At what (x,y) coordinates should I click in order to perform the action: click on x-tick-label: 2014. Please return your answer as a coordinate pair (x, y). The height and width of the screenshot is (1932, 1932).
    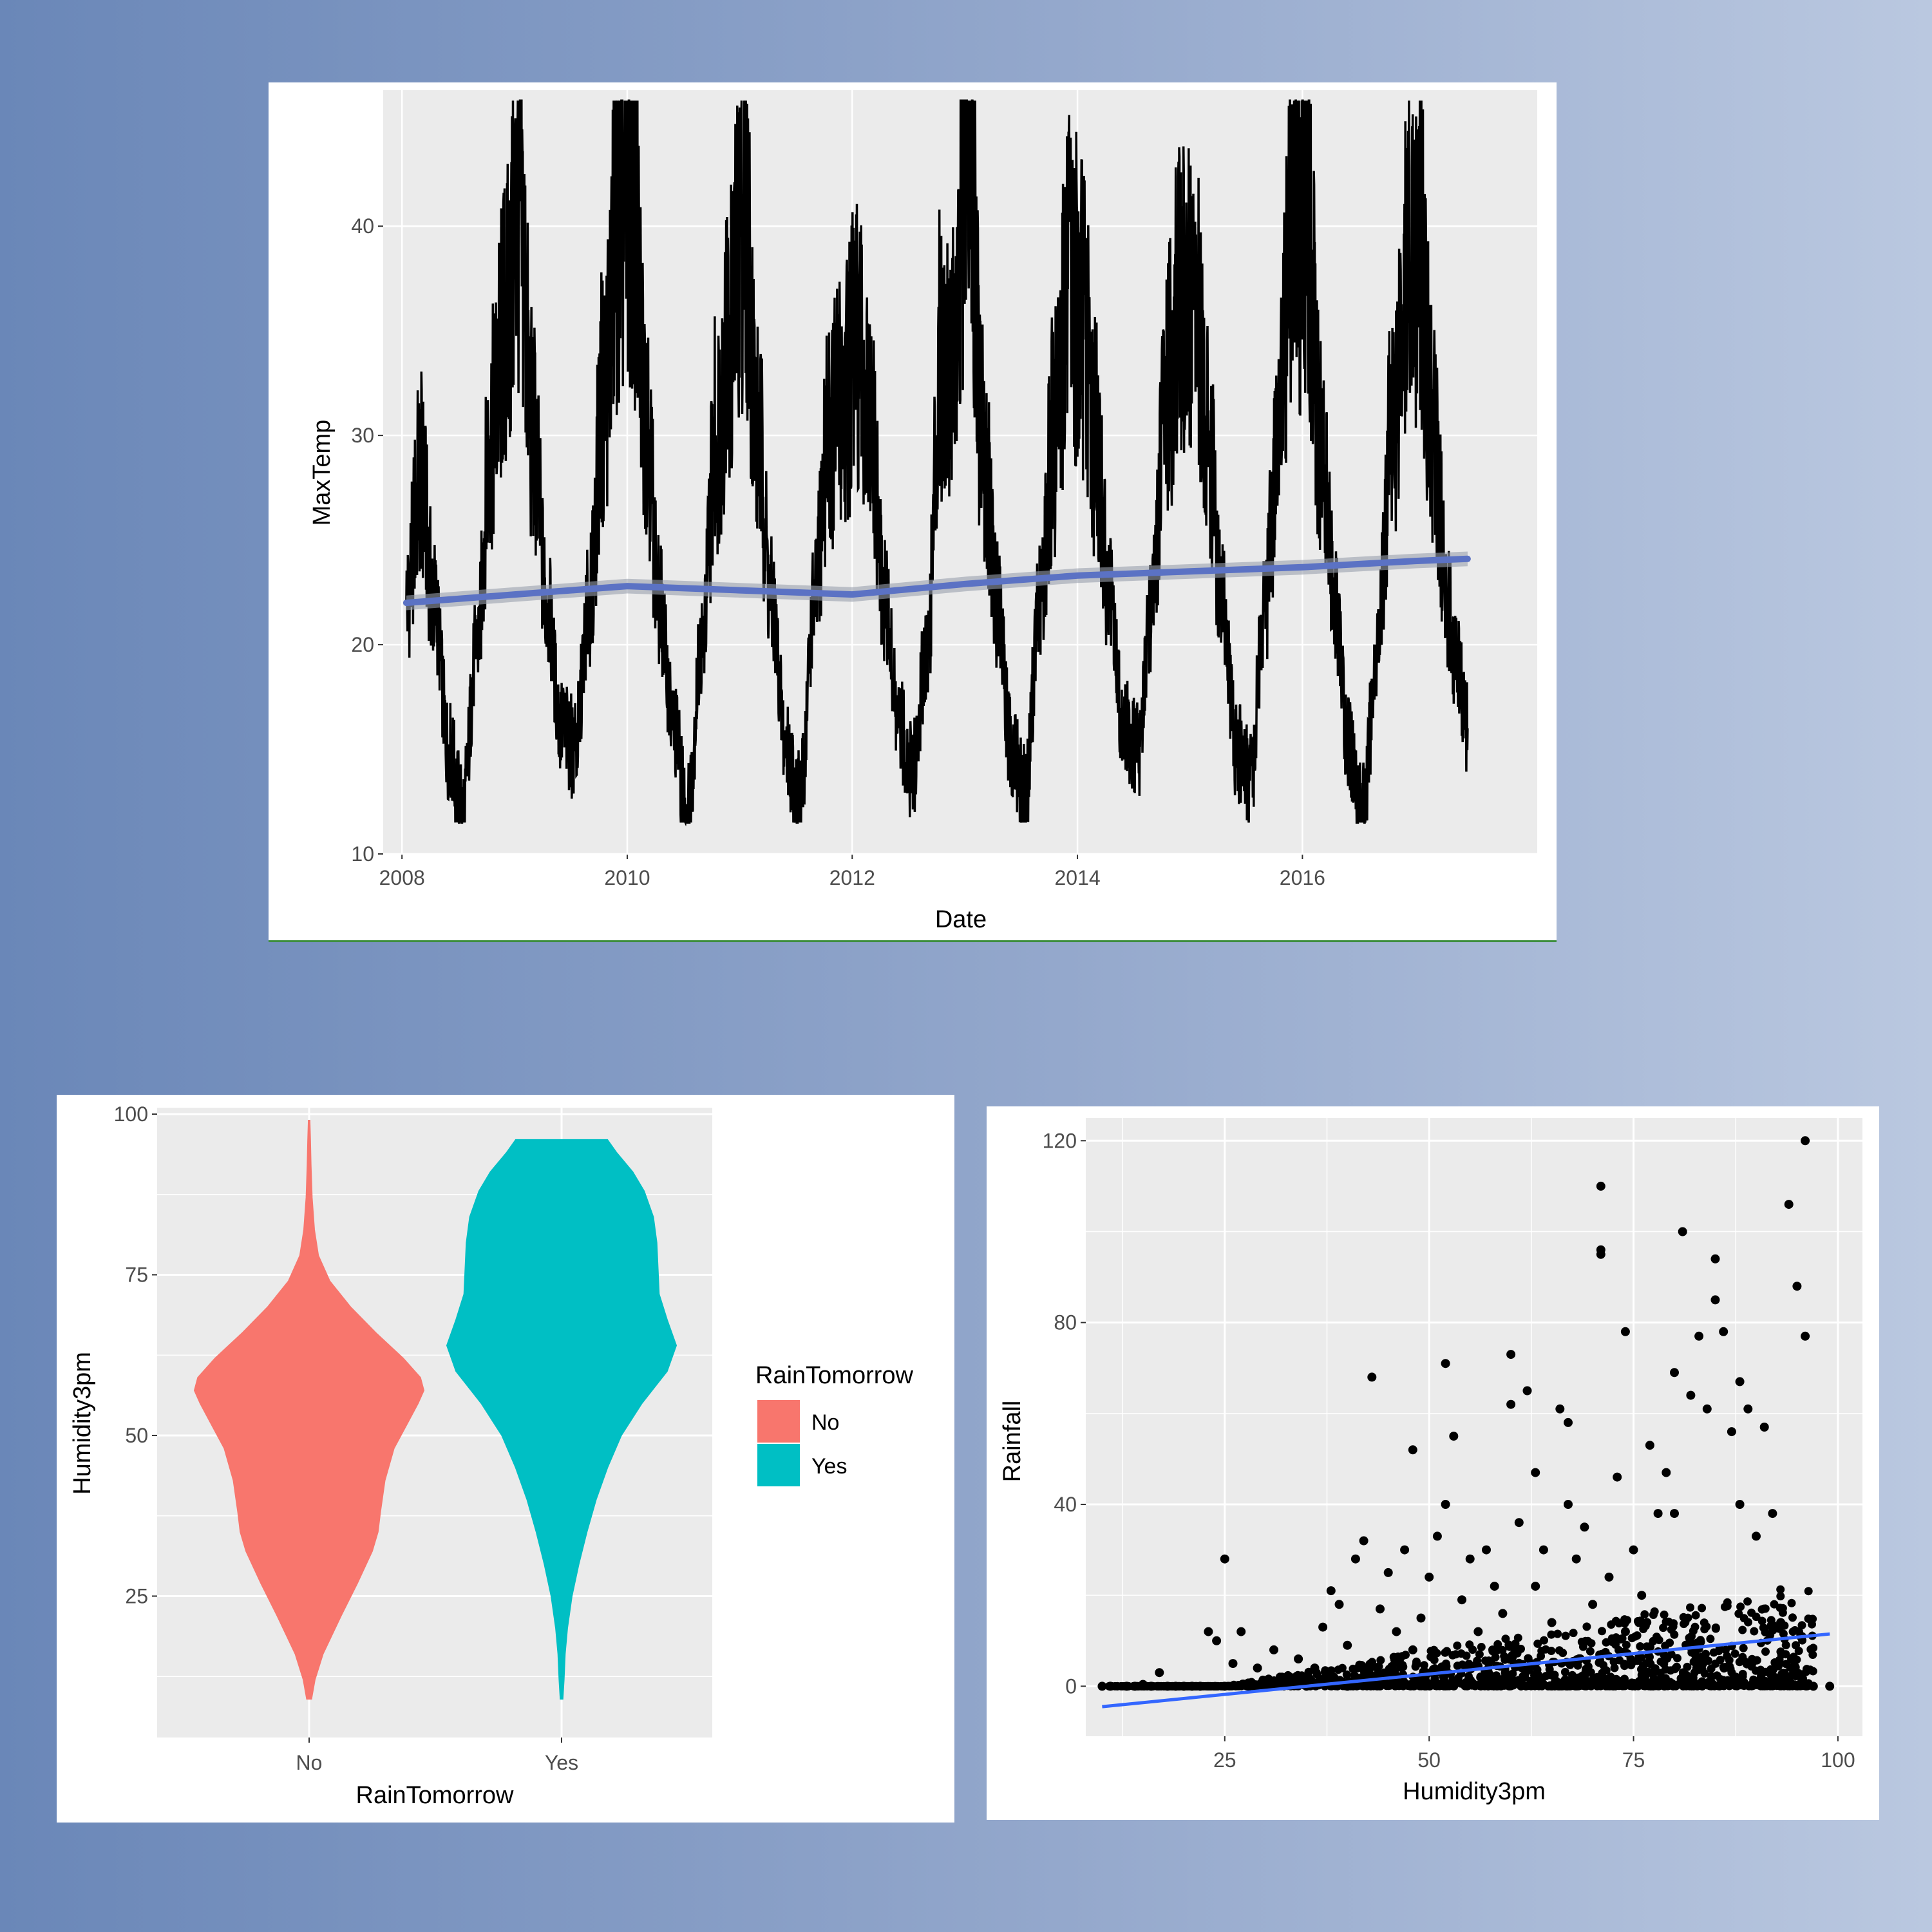
    Looking at the image, I should click on (1077, 878).